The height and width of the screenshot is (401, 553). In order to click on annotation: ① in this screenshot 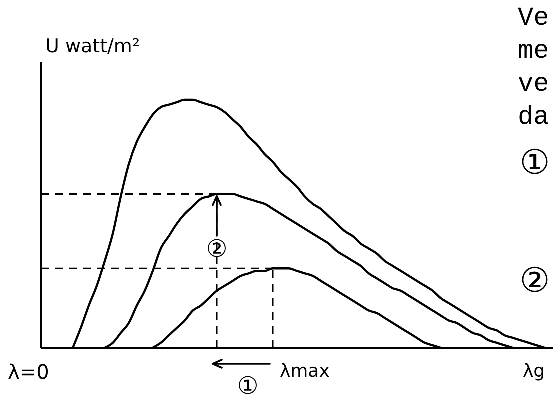, I will do `click(535, 163)`.